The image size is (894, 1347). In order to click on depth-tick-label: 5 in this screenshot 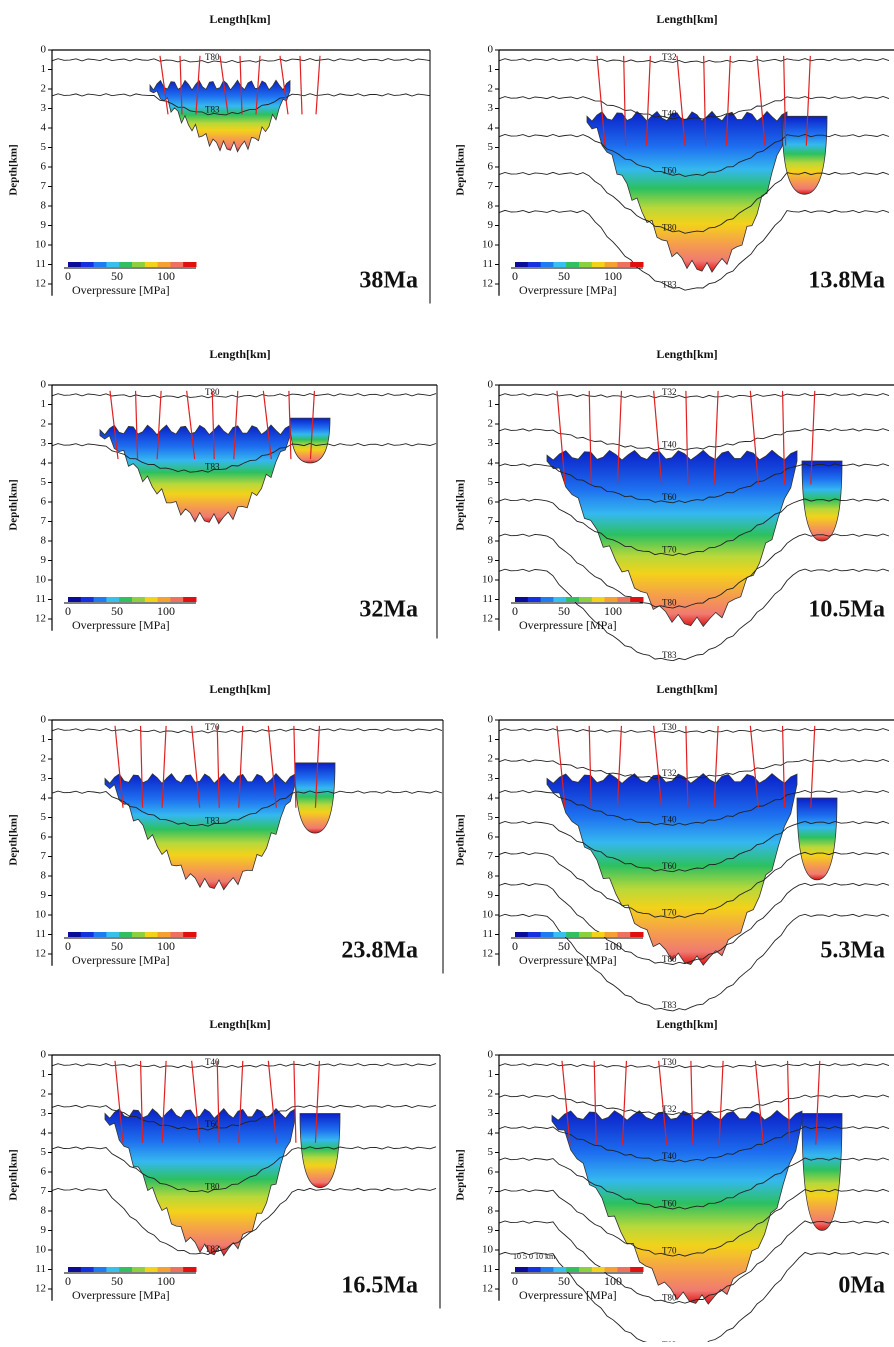, I will do `click(491, 1152)`.